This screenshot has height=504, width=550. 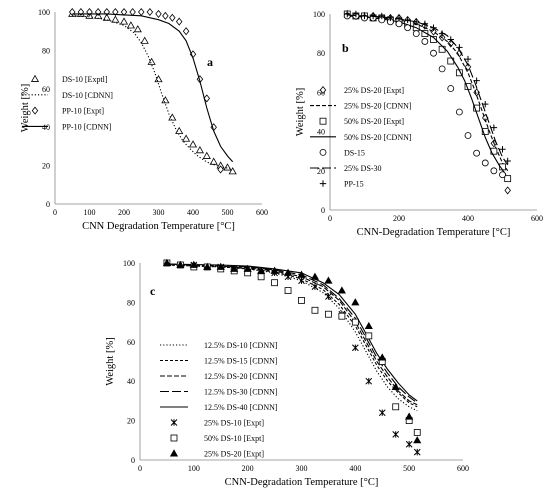 I want to click on legend-label: 25% DS-20 [CDNN], so click(x=378, y=106).